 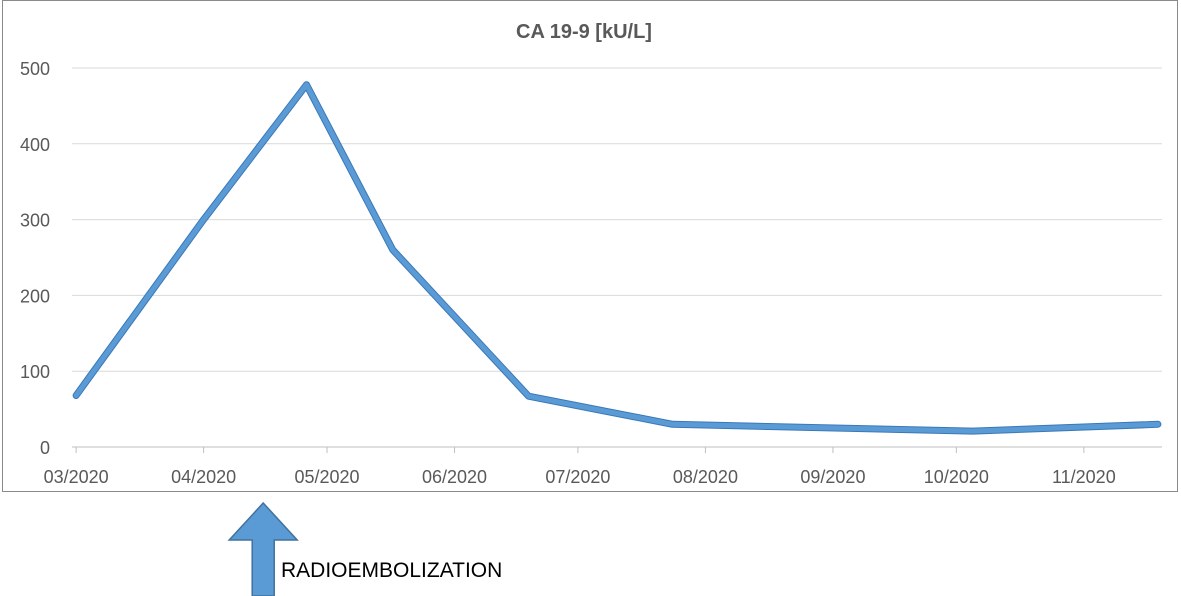 I want to click on up-arrow-icon, so click(x=263, y=548).